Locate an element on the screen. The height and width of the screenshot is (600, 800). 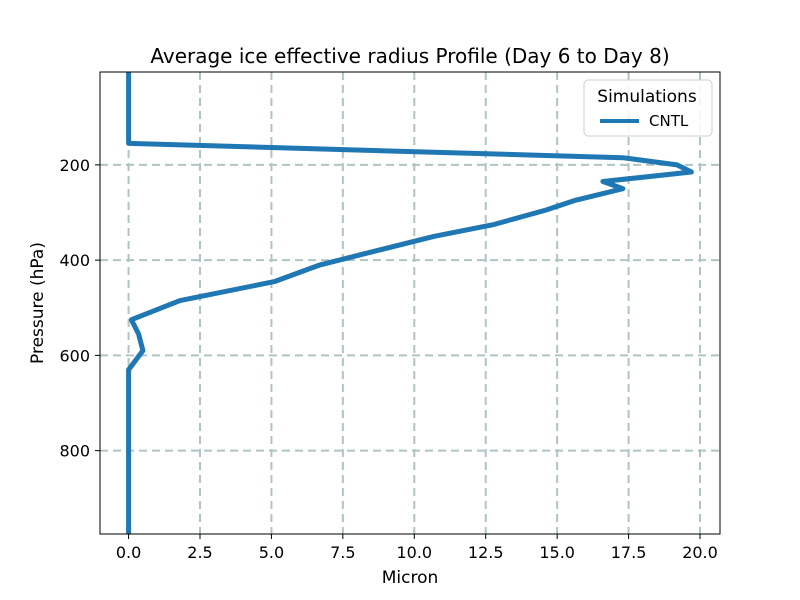
x-tick-label: 10.0 is located at coordinates (414, 552).